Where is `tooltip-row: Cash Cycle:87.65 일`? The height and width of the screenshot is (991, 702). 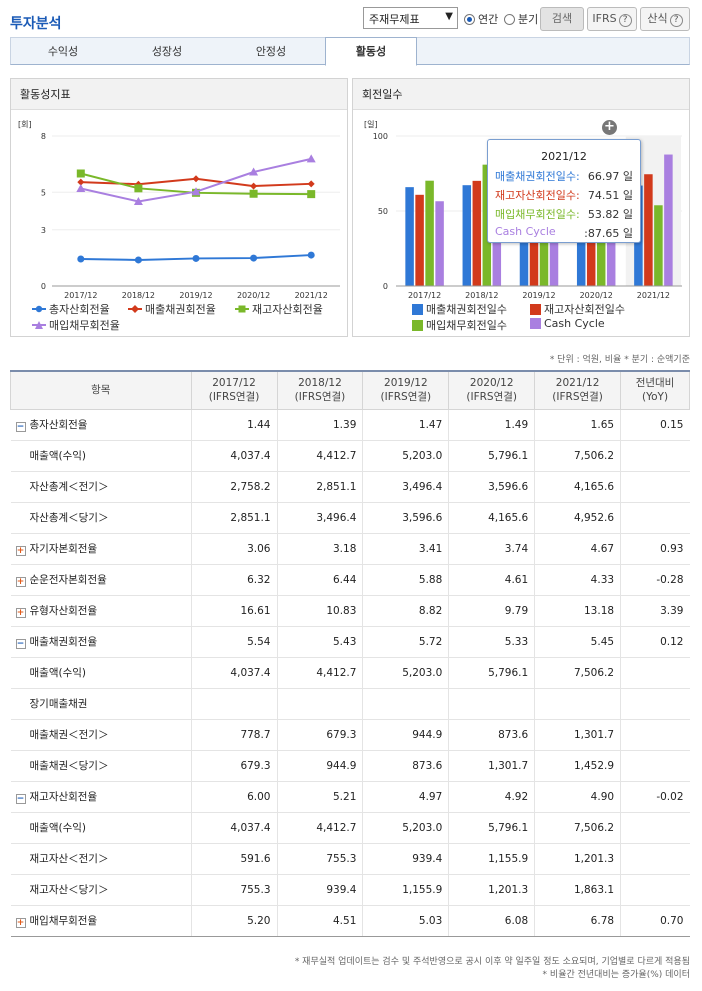 tooltip-row: Cash Cycle:87.65 일 is located at coordinates (564, 234).